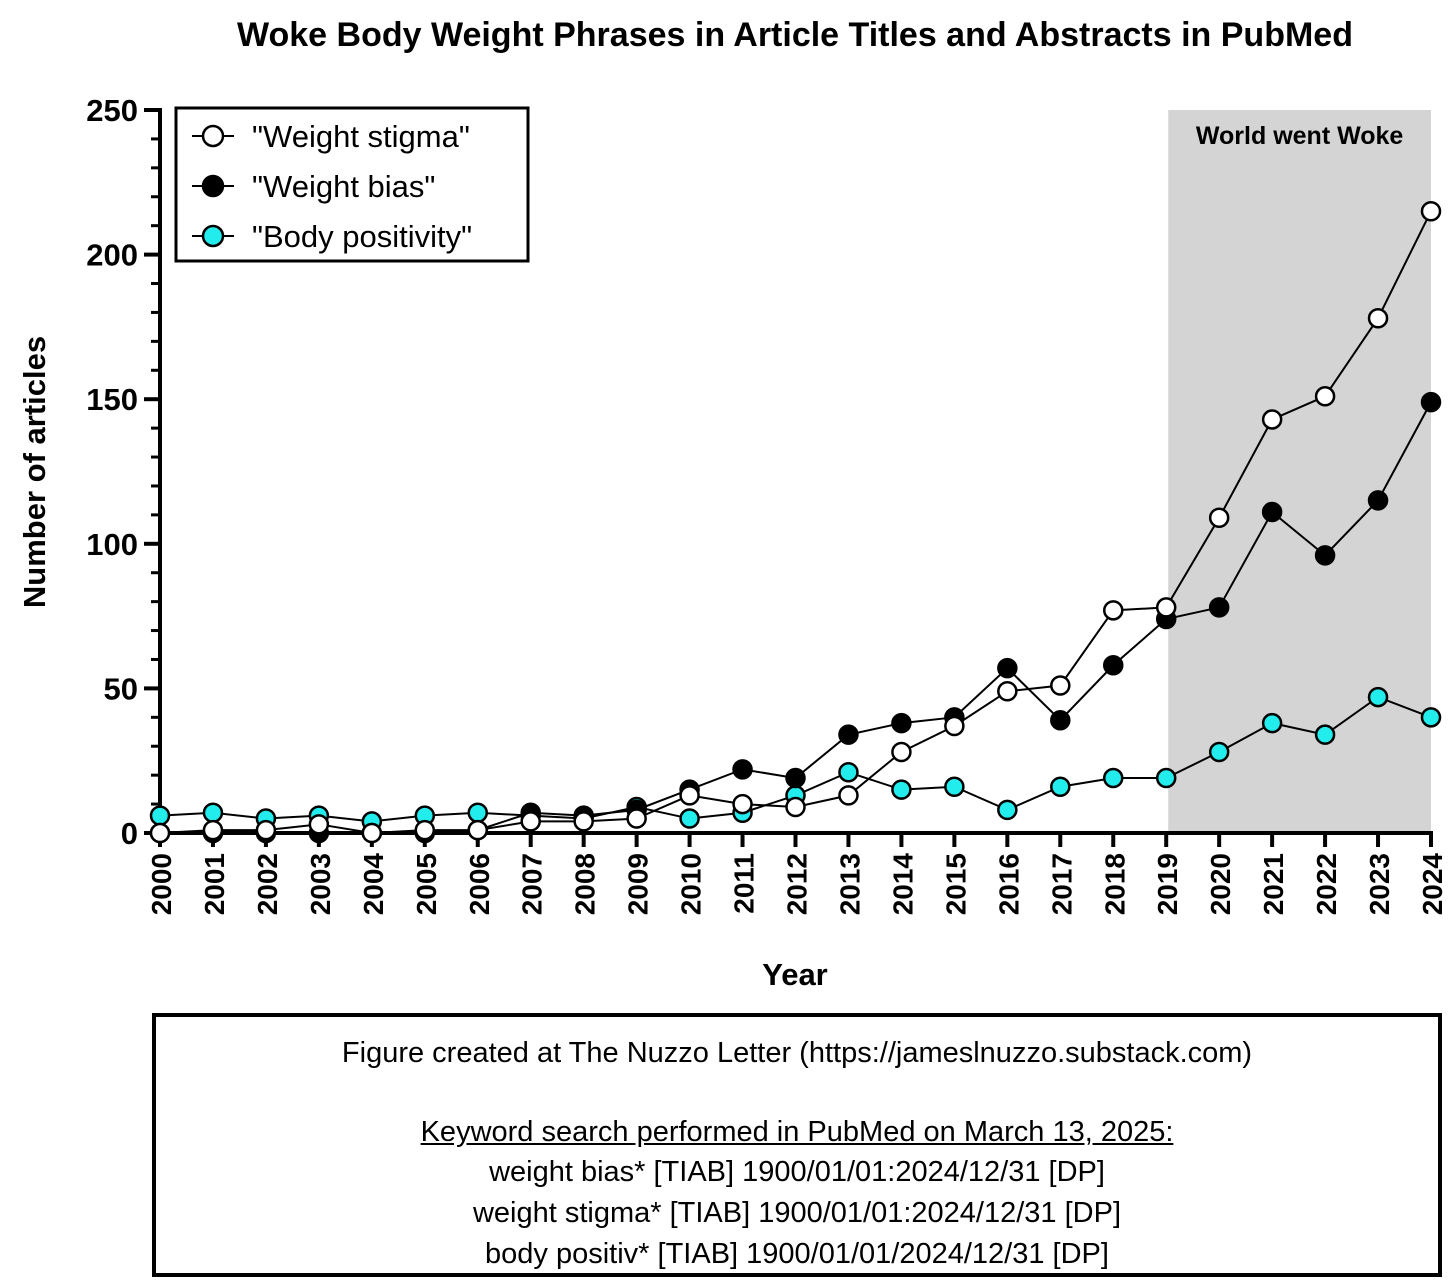 Image resolution: width=1456 pixels, height=1287 pixels. Describe the element at coordinates (121, 688) in the screenshot. I see `y-tick-label: 50` at that location.